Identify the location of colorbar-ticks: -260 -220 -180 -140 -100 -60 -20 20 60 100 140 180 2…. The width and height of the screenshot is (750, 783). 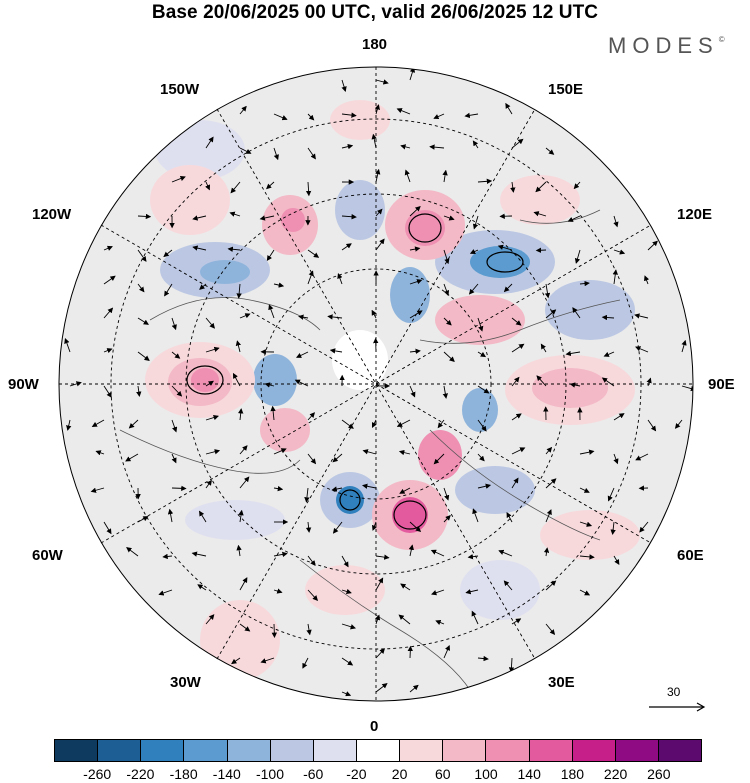
(375, 774).